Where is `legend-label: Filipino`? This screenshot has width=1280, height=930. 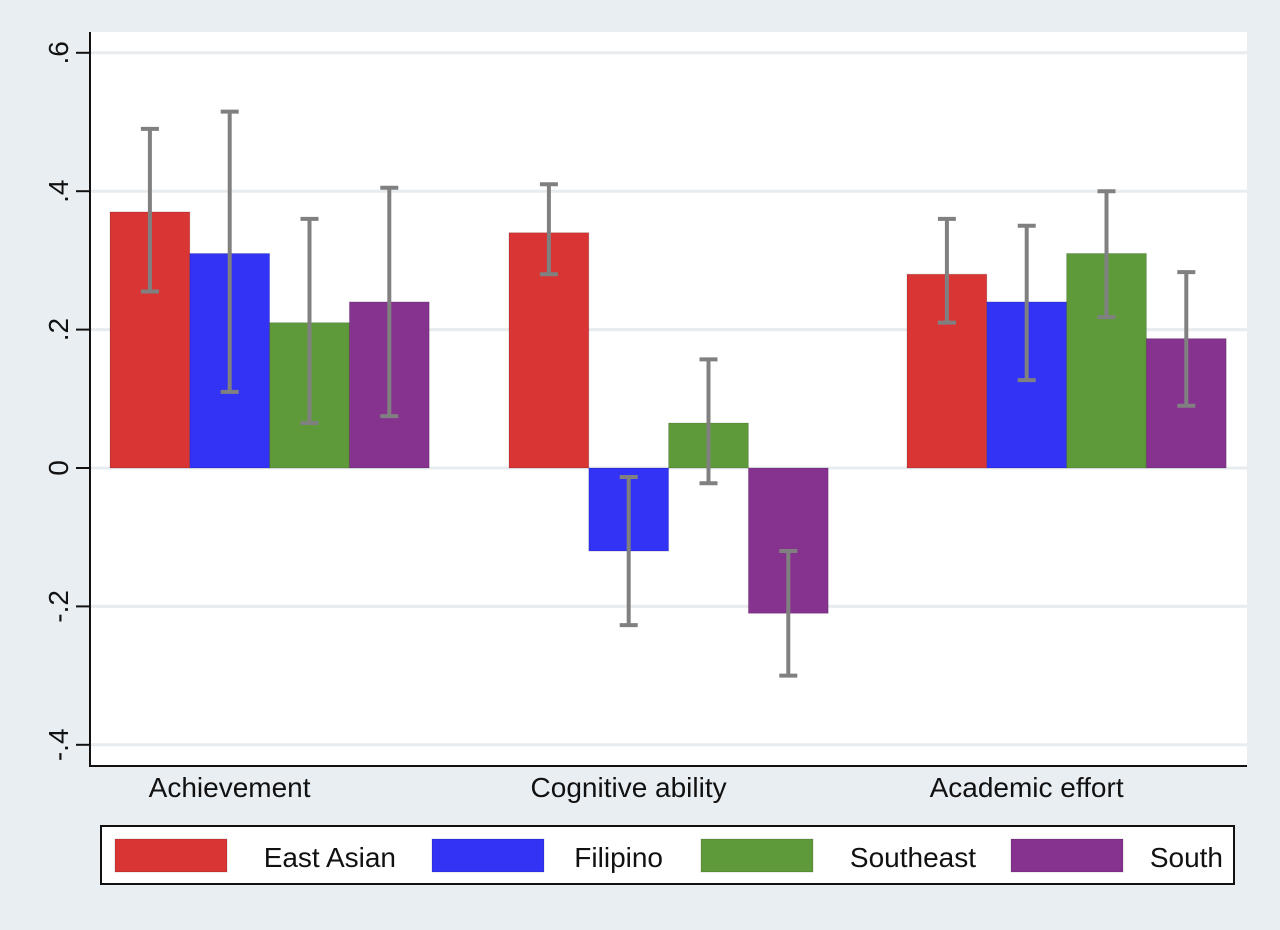 legend-label: Filipino is located at coordinates (618, 857).